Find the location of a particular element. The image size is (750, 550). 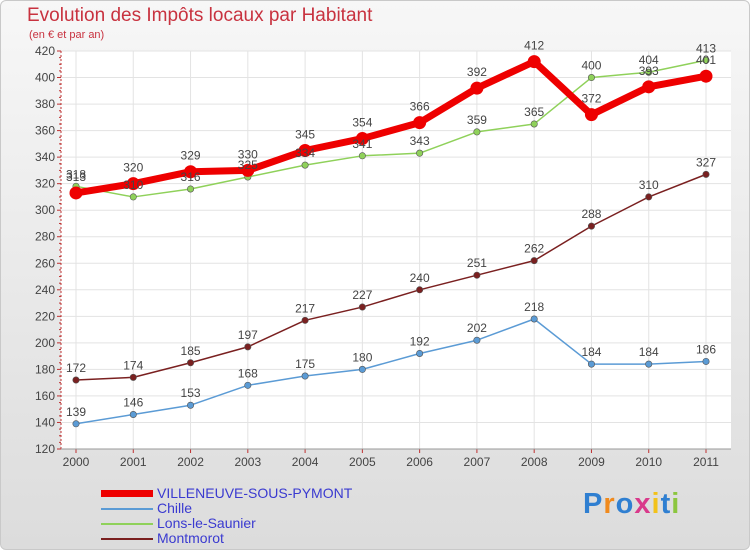

data-label: 139 is located at coordinates (76, 412).